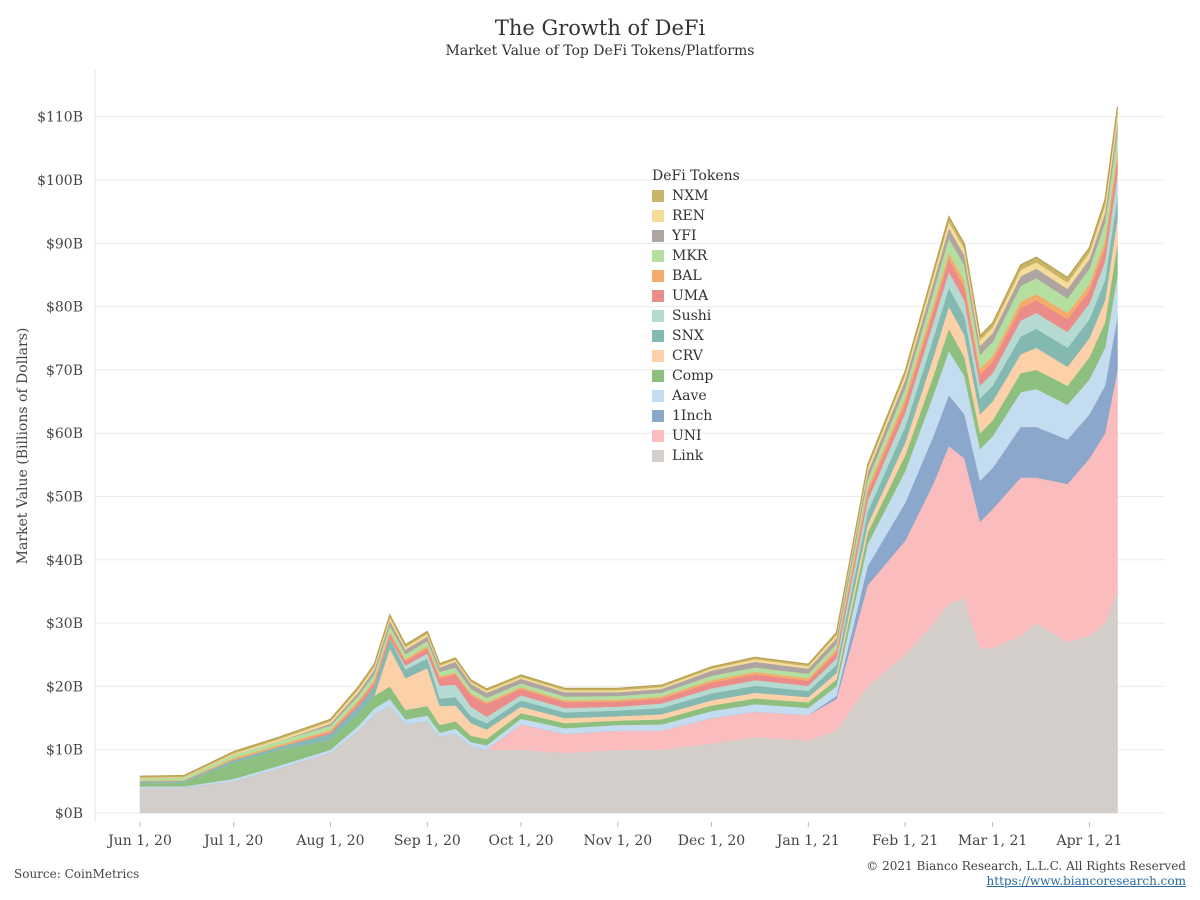 The height and width of the screenshot is (900, 1200). What do you see at coordinates (617, 841) in the screenshot?
I see `x-tick-label: Nov 1, 20` at bounding box center [617, 841].